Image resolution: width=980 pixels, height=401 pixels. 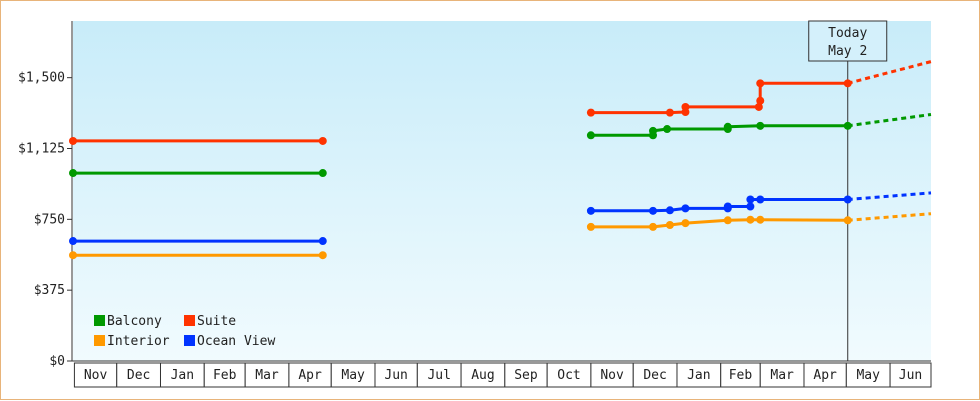 What do you see at coordinates (500, 236) in the screenshot?
I see `series-interior` at bounding box center [500, 236].